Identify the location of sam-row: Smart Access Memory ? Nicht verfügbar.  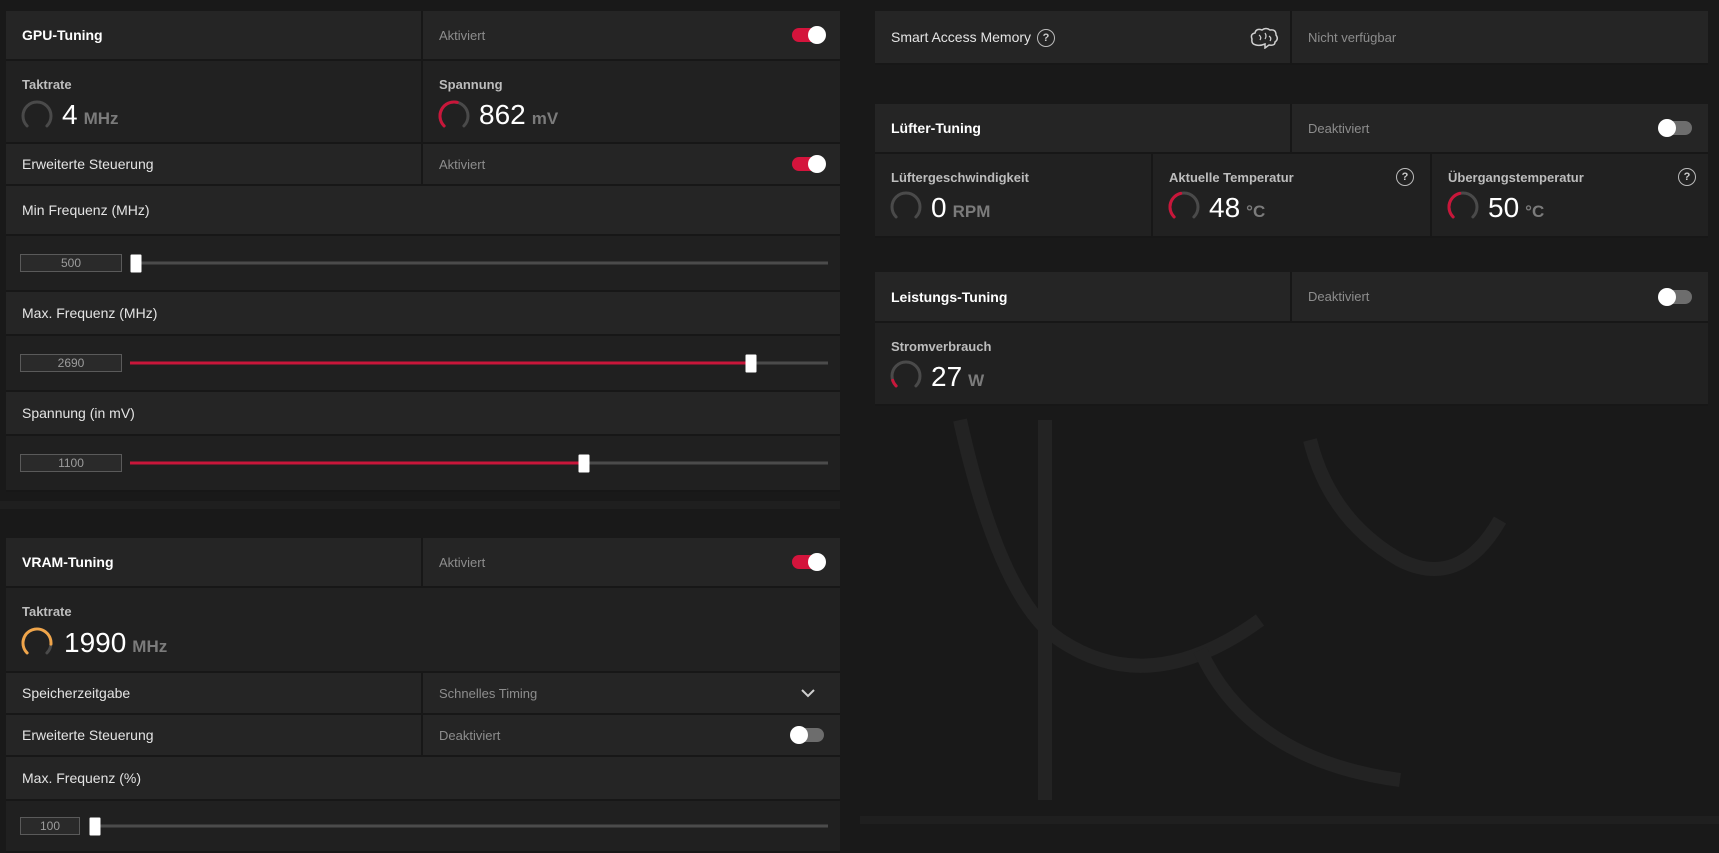
(1291, 38).